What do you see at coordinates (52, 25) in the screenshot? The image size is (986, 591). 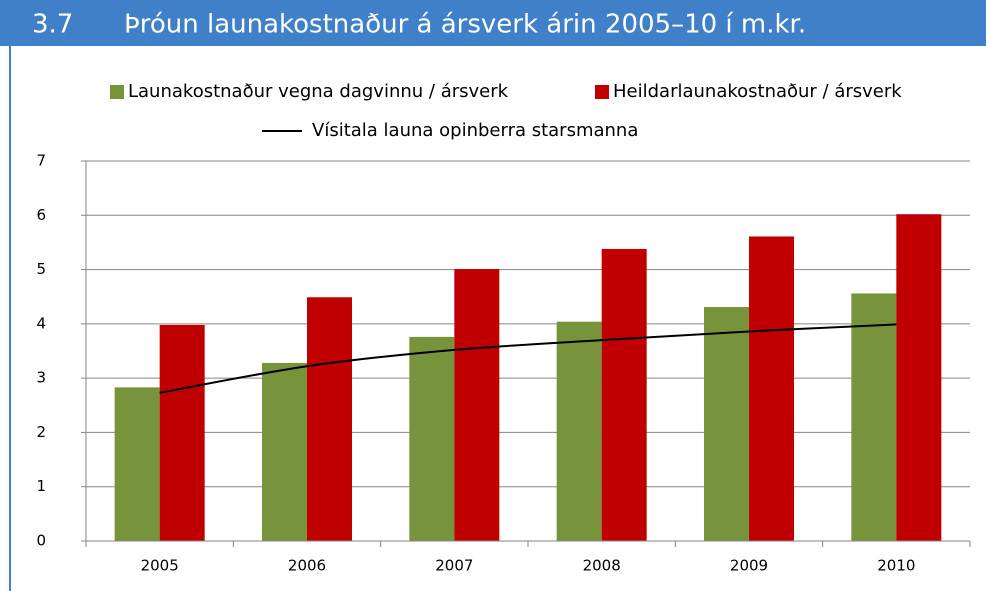 I see `chart-number: 3.7` at bounding box center [52, 25].